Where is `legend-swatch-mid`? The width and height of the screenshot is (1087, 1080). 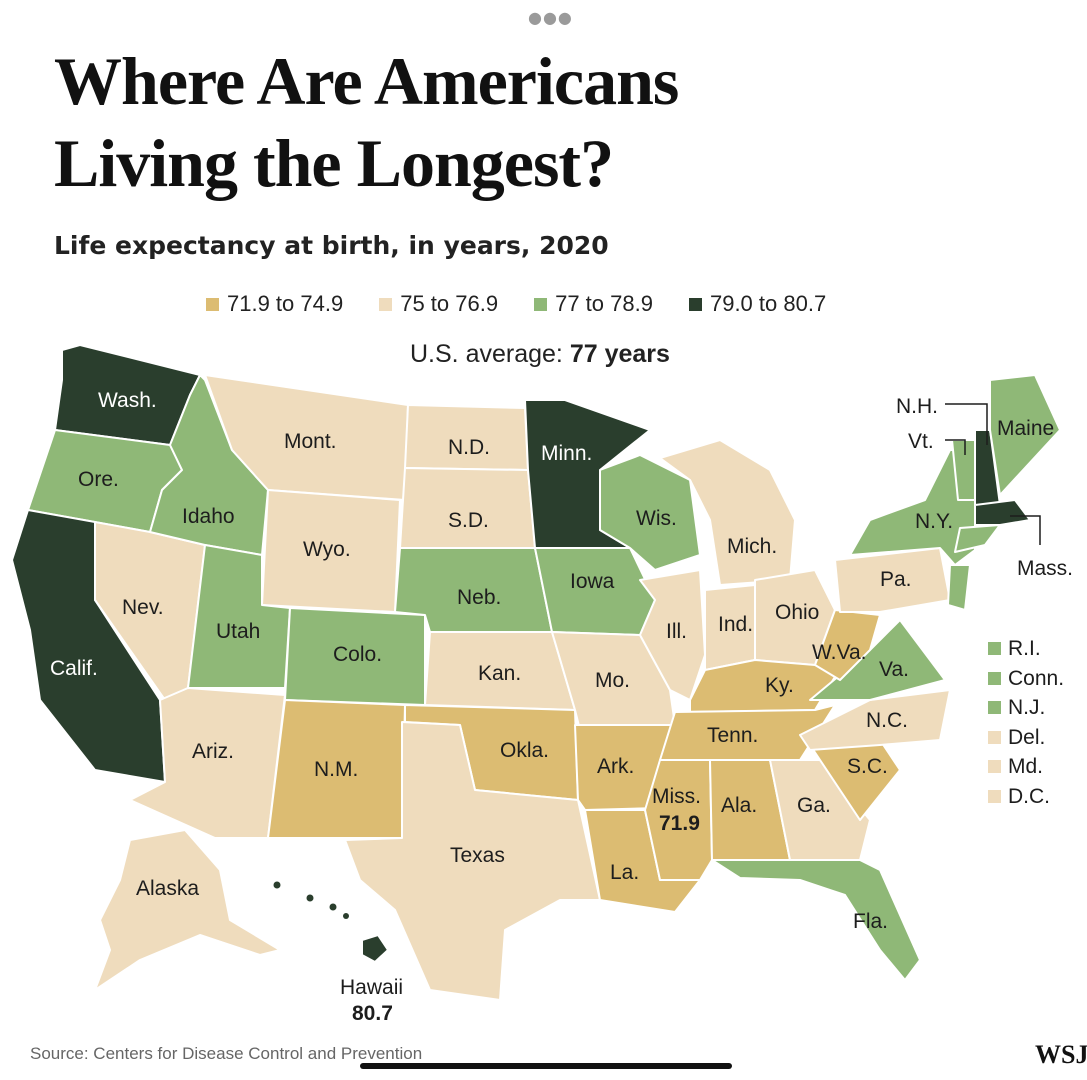 legend-swatch-mid is located at coordinates (386, 304).